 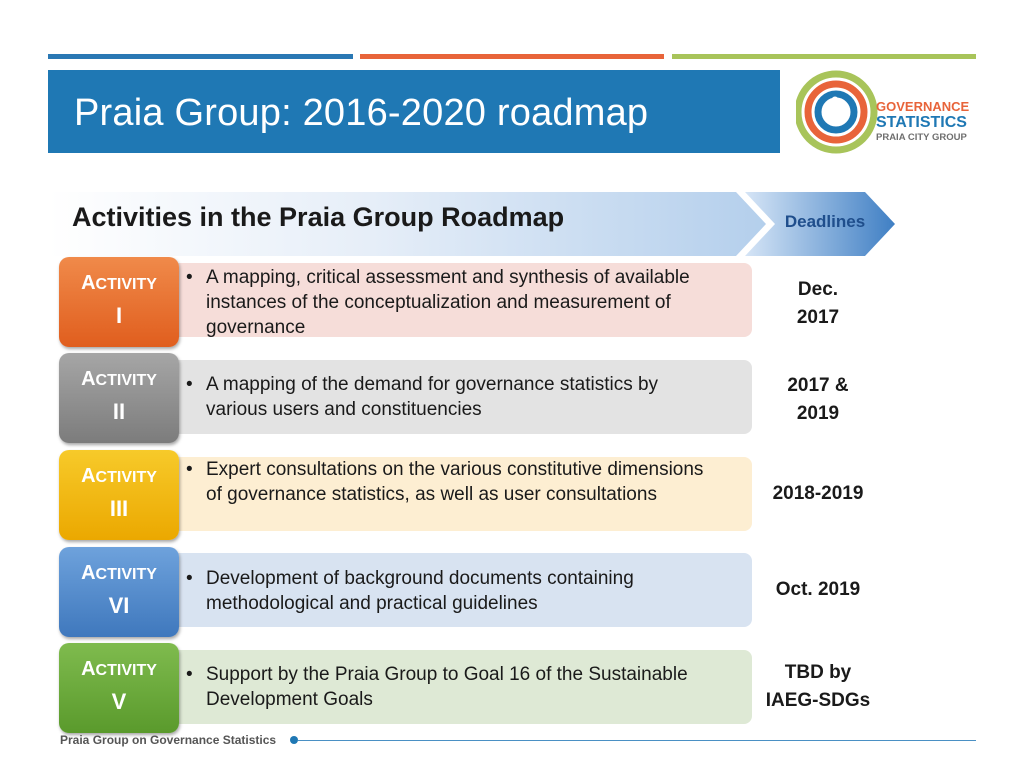 I want to click on activity-4-tab: ACTIVITY VI, so click(x=119, y=592).